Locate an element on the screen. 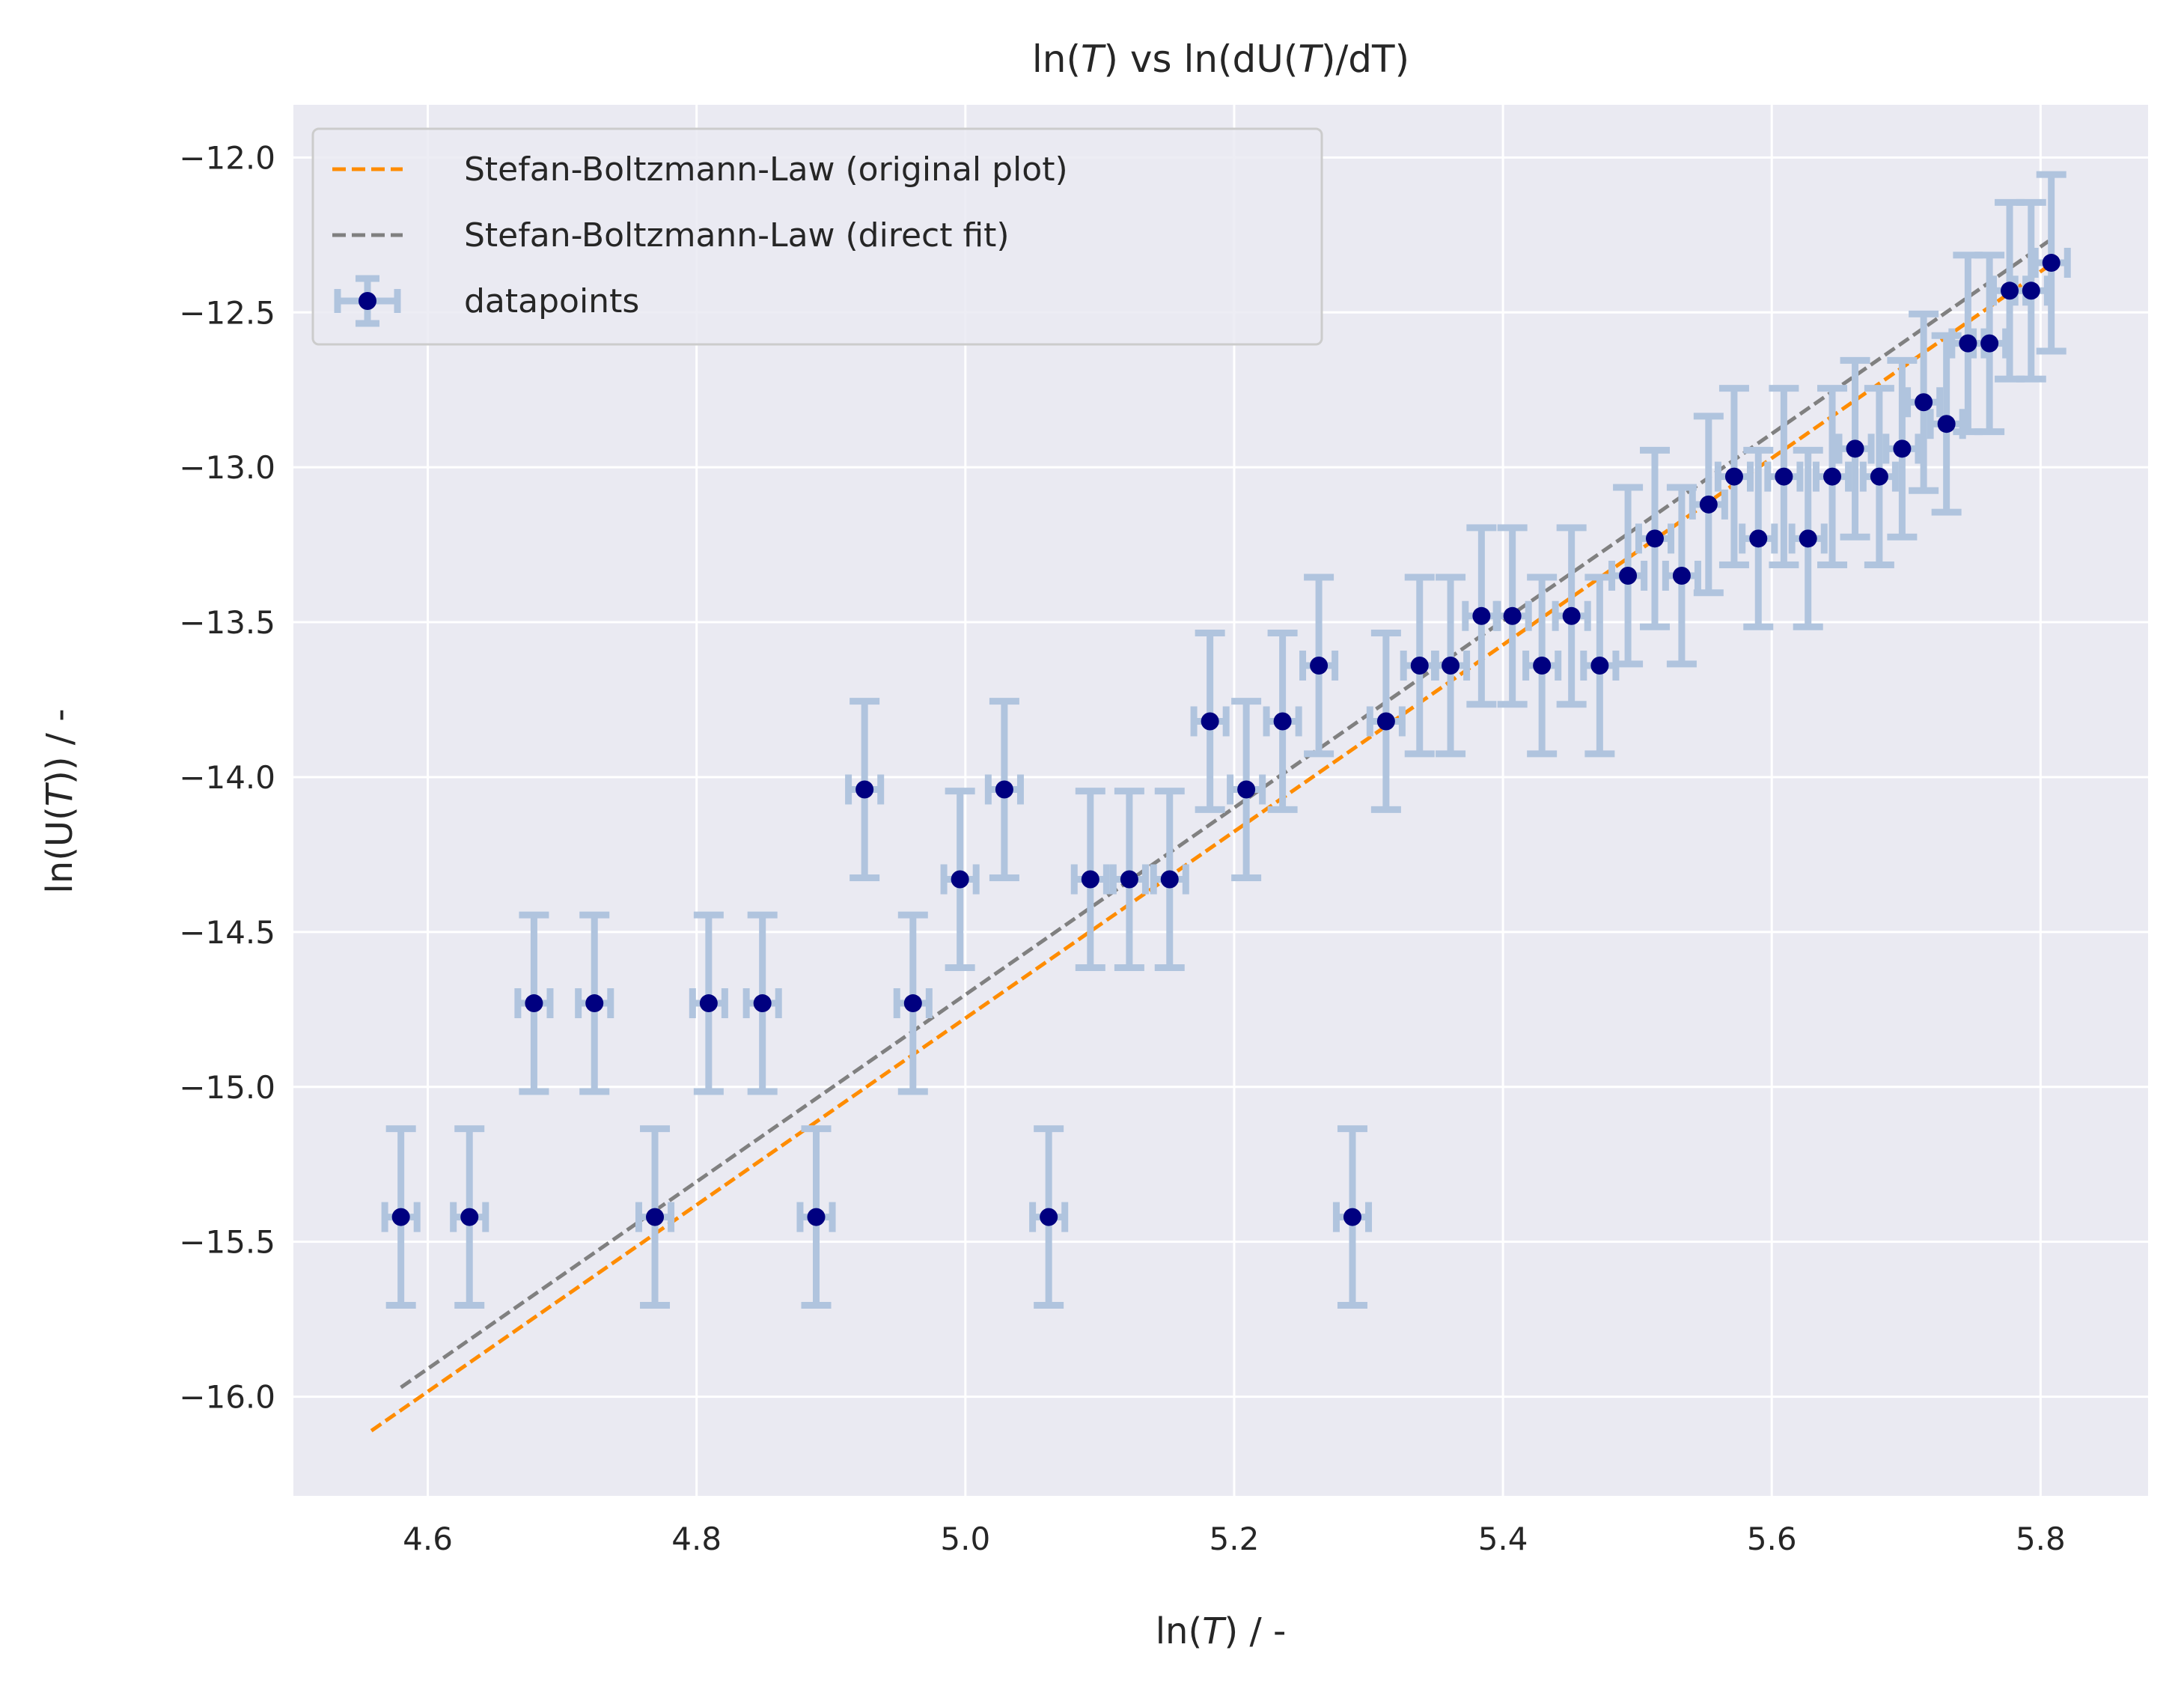  chart-title: ln(T) vs ln(dU(T)/dT) is located at coordinates (1220, 59).